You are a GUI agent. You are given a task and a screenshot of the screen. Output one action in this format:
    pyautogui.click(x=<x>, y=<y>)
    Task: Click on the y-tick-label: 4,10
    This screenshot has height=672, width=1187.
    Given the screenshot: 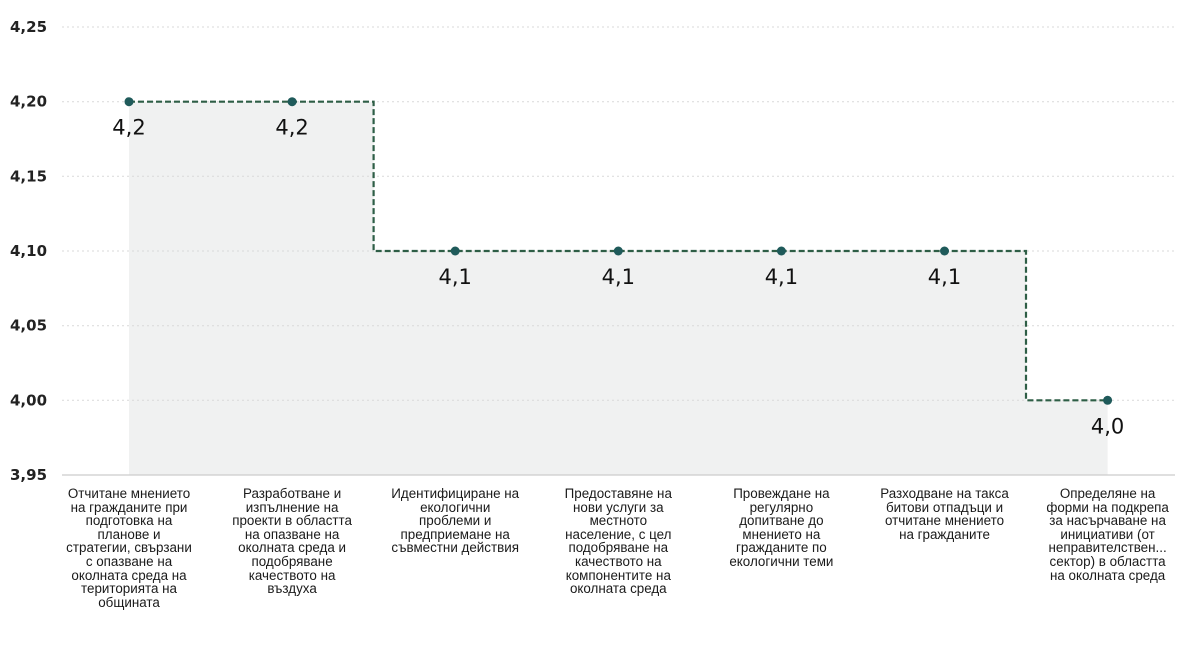 What is the action you would take?
    pyautogui.click(x=28, y=251)
    